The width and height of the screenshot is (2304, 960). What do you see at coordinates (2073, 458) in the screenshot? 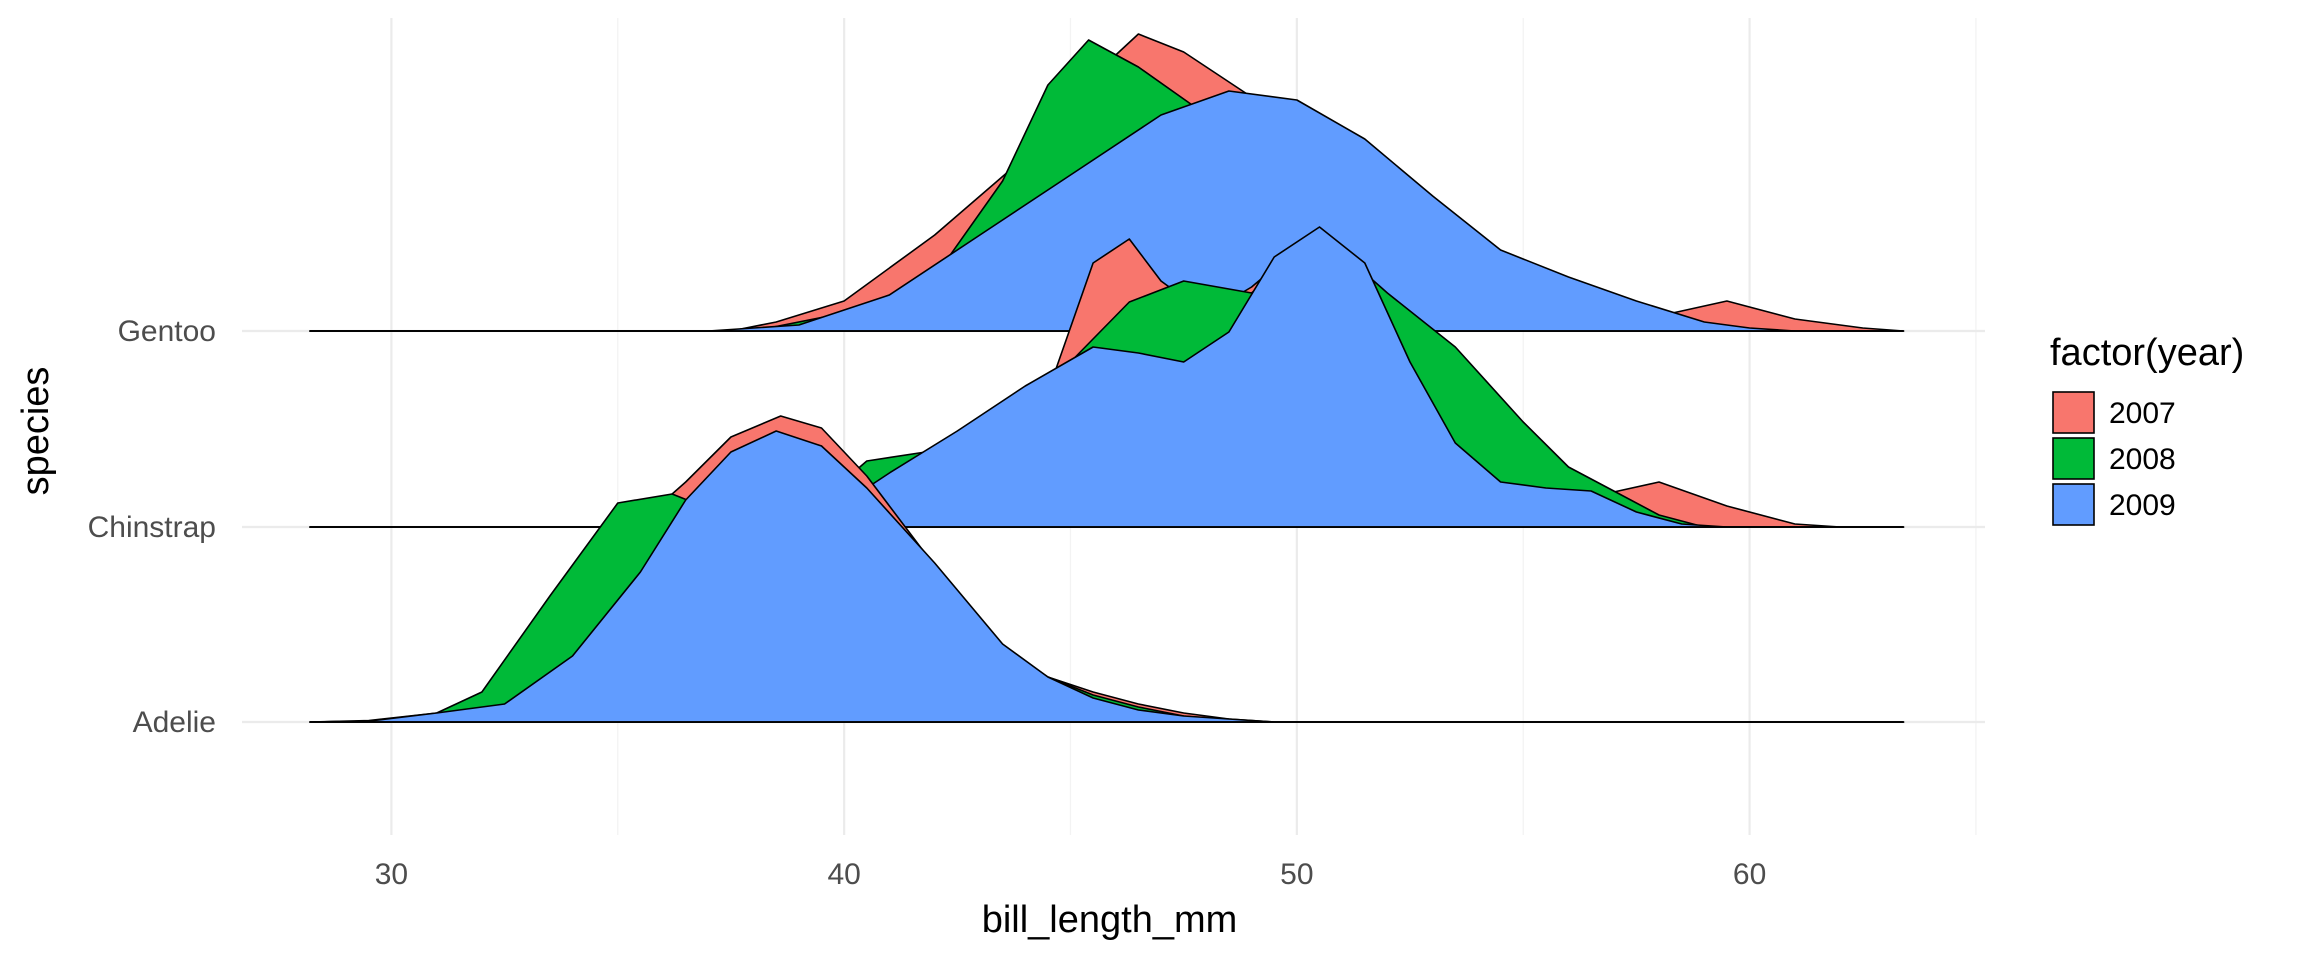
I see `legend-swatch-2008` at bounding box center [2073, 458].